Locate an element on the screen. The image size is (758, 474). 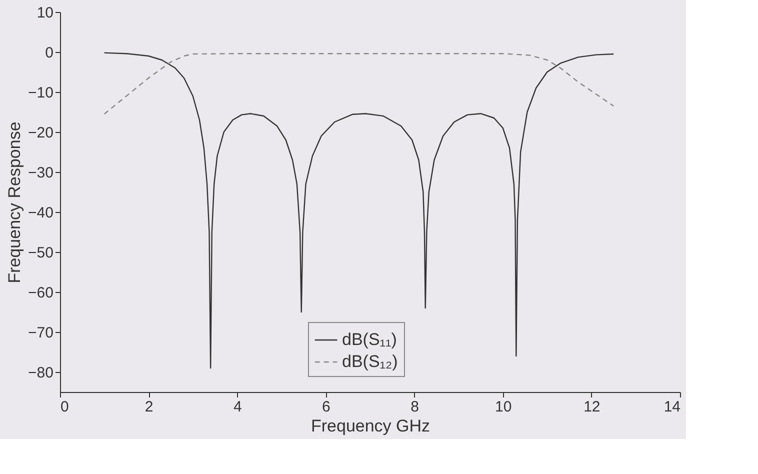
y-tick-label: −40 is located at coordinates (41, 213).